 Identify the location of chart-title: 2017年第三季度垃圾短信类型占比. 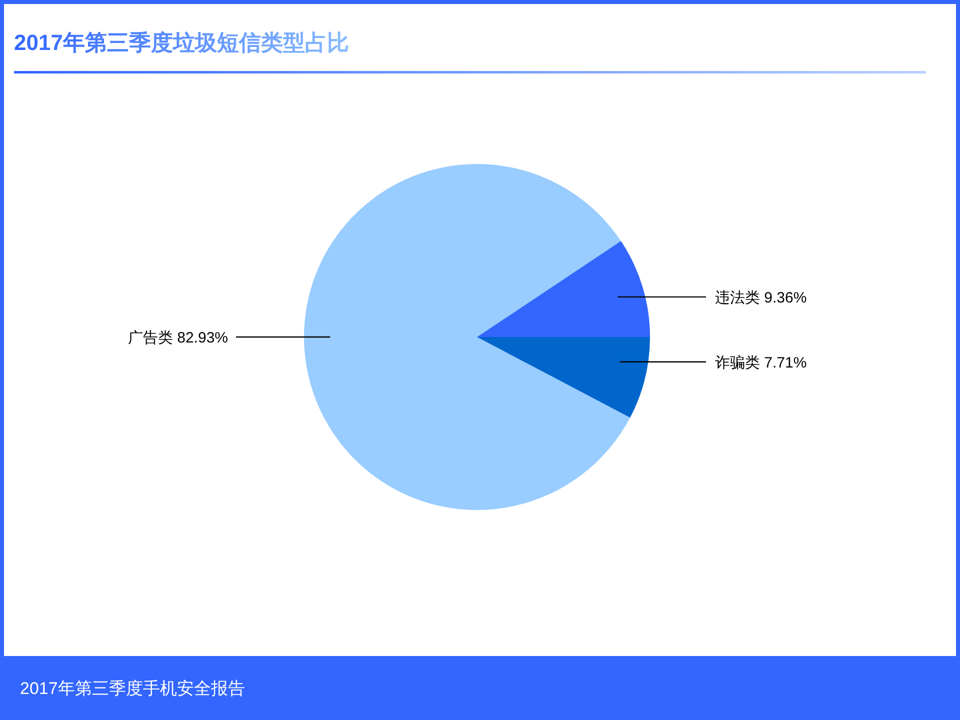
(181, 42).